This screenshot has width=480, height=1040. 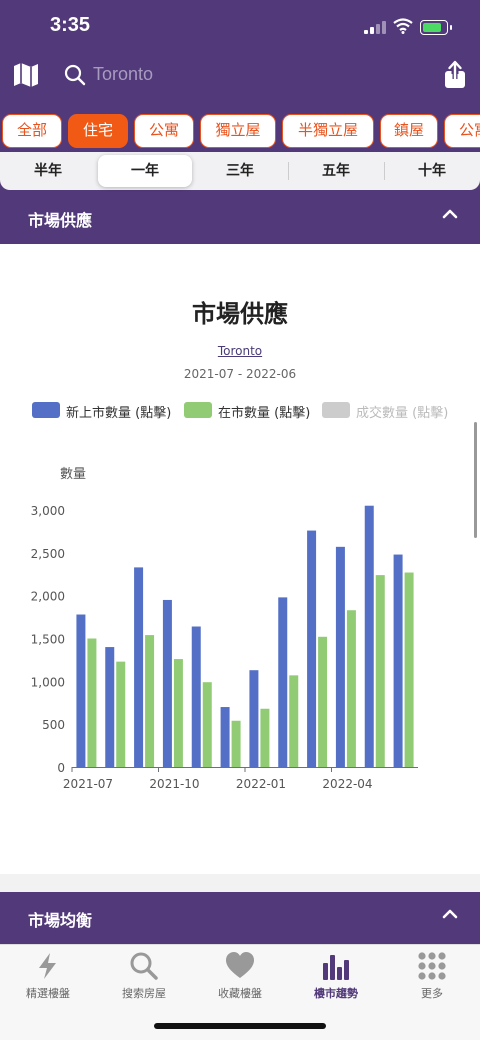 I want to click on search-placeholder: Toronto, so click(x=123, y=74).